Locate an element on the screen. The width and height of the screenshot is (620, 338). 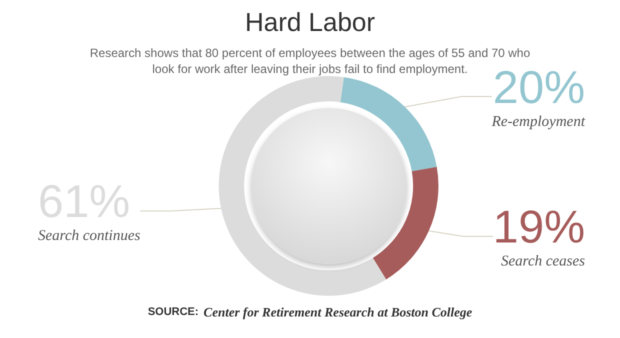
slice-label: Re-employment is located at coordinates (538, 122).